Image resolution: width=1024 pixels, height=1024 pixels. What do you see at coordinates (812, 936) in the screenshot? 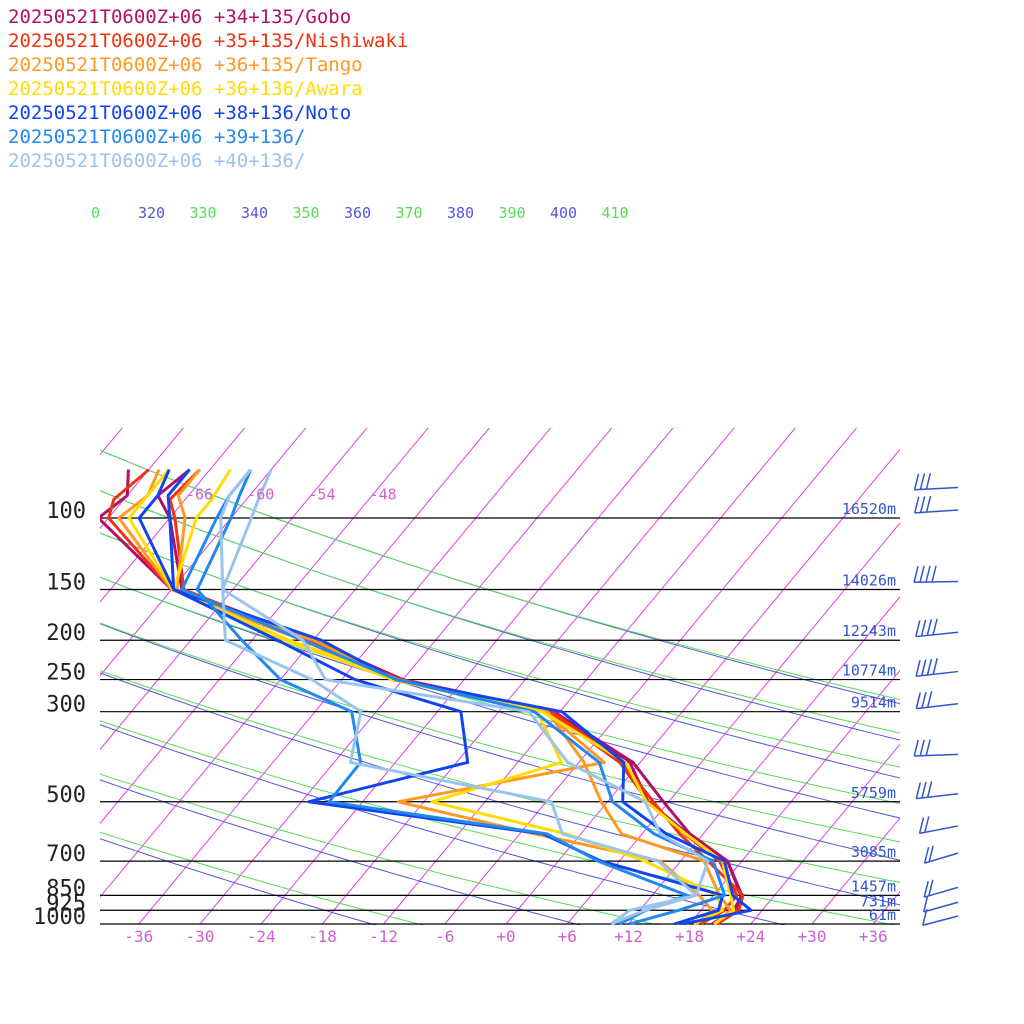
I see `x-tick-label: +30` at bounding box center [812, 936].